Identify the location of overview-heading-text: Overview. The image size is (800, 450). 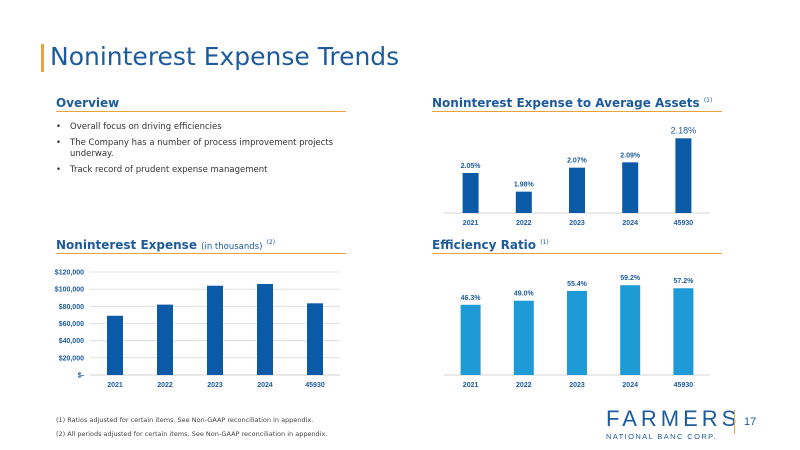
(88, 103).